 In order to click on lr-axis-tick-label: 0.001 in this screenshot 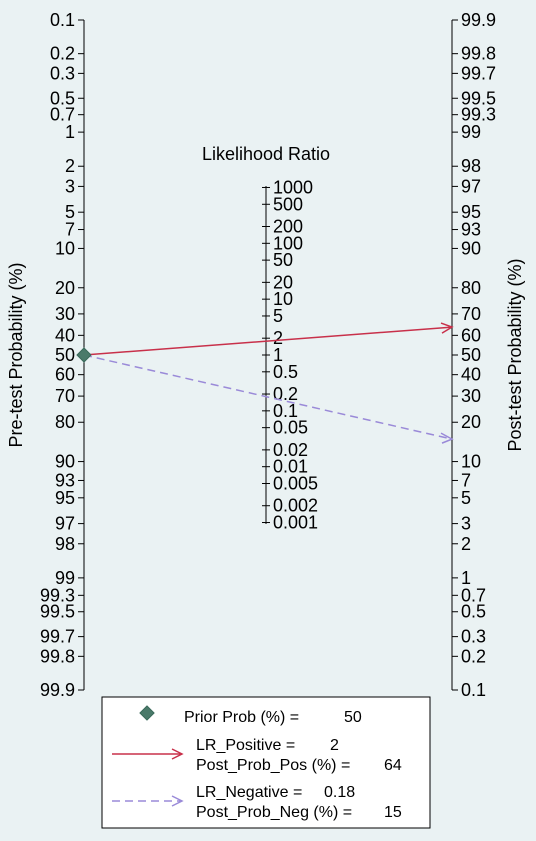, I will do `click(295, 523)`.